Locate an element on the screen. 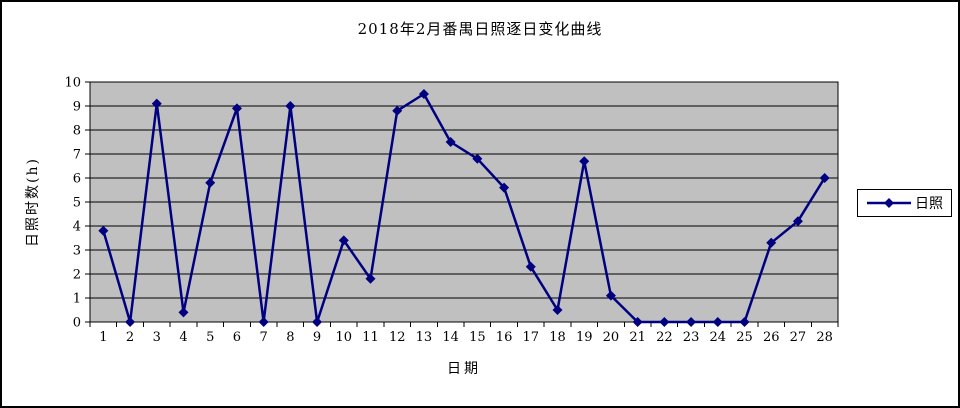  x-tick-label: 23 is located at coordinates (691, 337).